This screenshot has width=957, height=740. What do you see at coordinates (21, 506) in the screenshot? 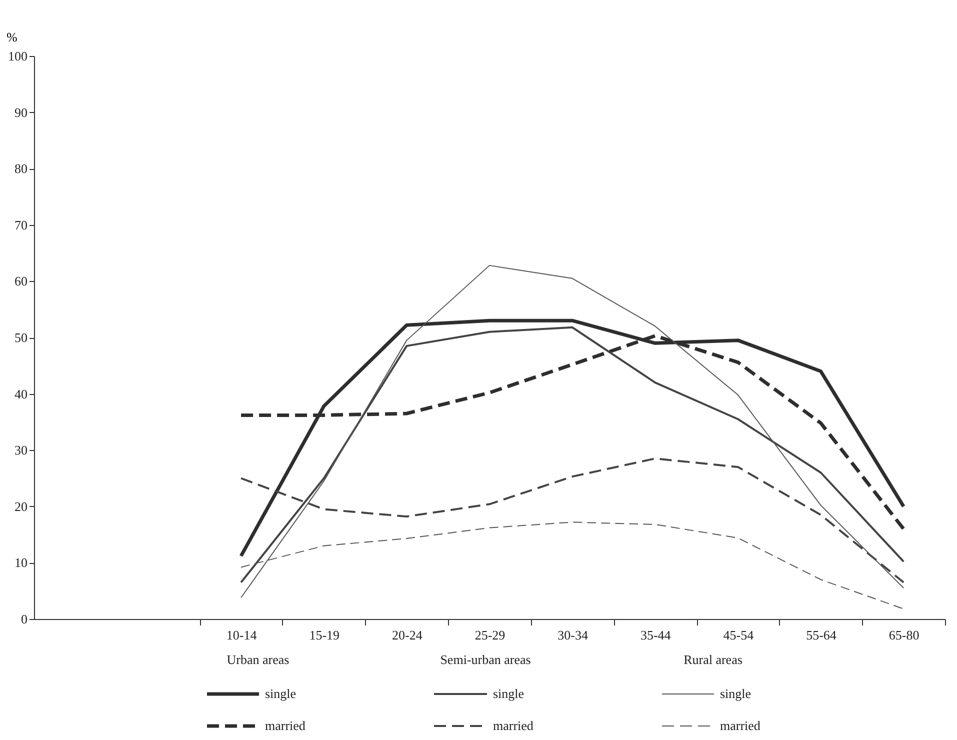
I see `y-tick-label: 20` at bounding box center [21, 506].